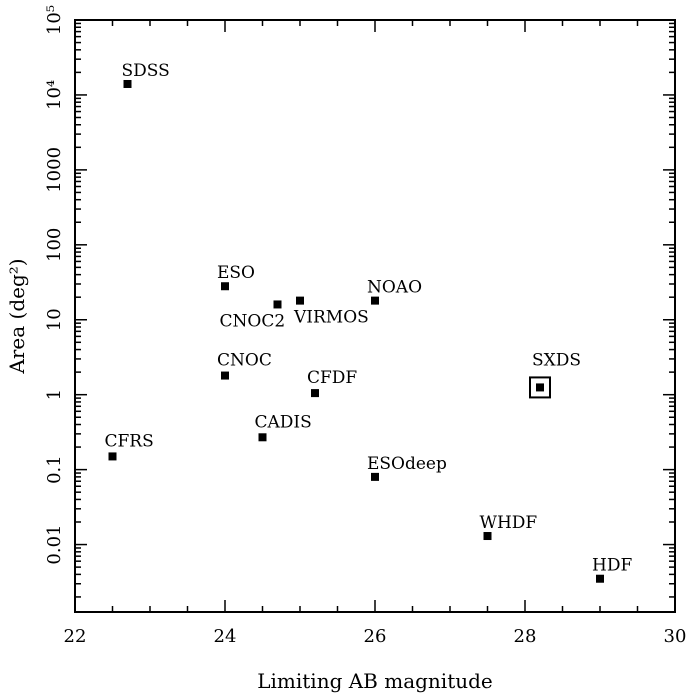 The width and height of the screenshot is (690, 694). What do you see at coordinates (509, 523) in the screenshot?
I see `point-label: WHDF` at bounding box center [509, 523].